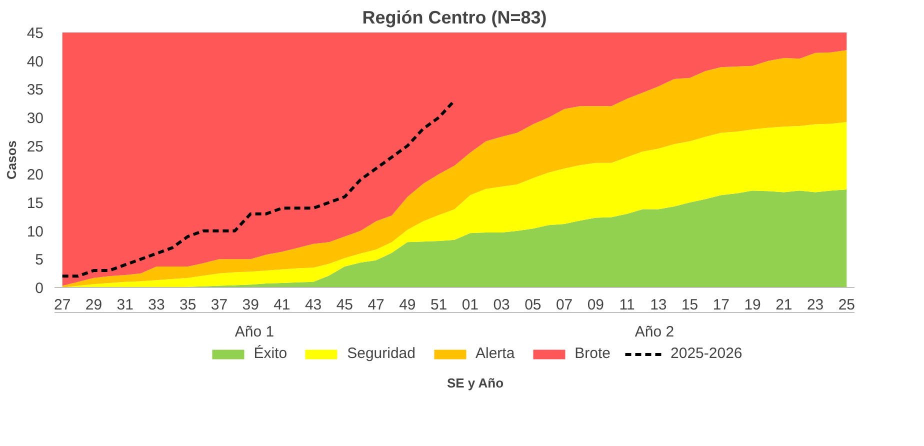 This screenshot has height=446, width=924. Describe the element at coordinates (39, 260) in the screenshot. I see `y-tick-label: 5` at that location.